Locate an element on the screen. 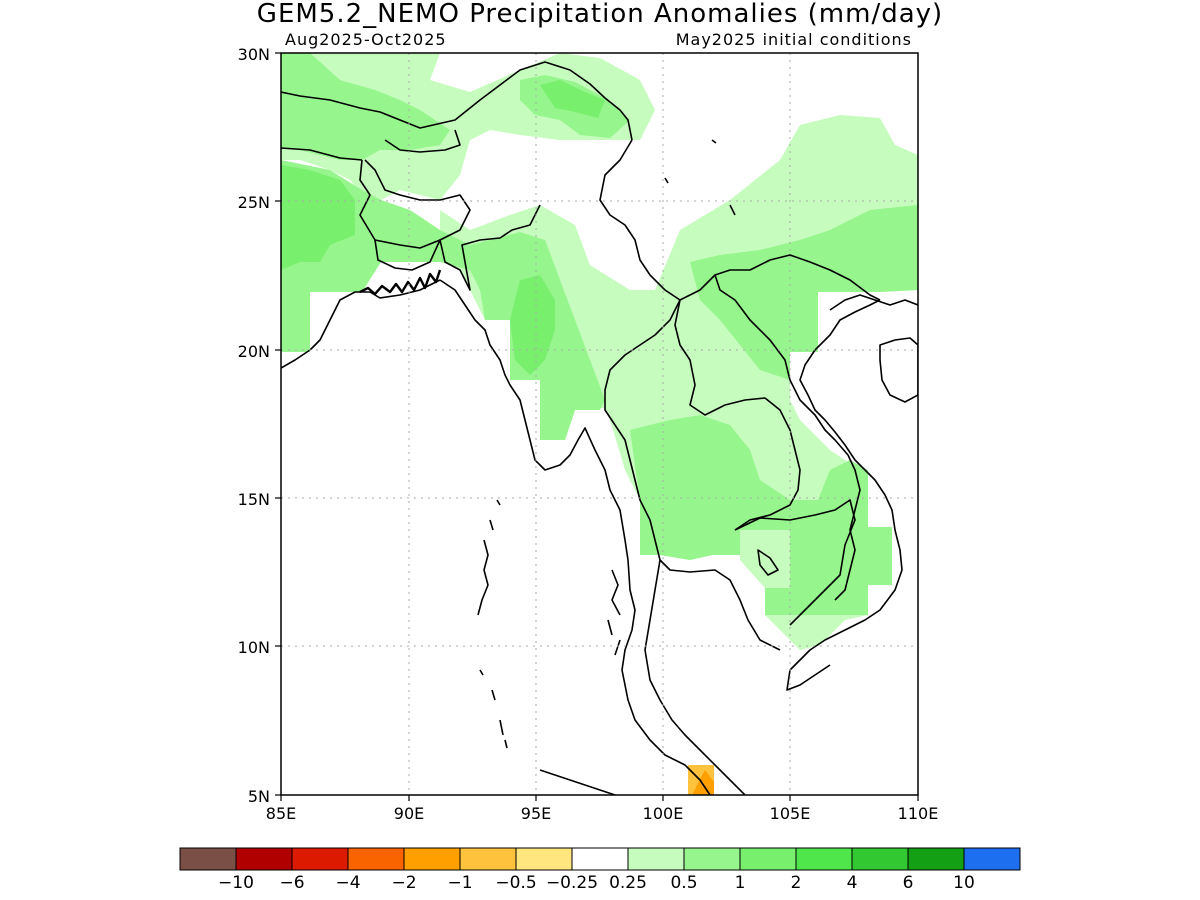 The width and height of the screenshot is (1200, 900). colorbar-label: 1 is located at coordinates (740, 883).